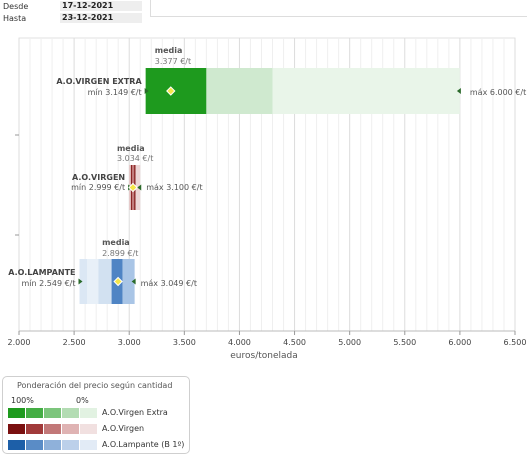 This screenshot has width=527, height=458. Describe the element at coordinates (515, 342) in the screenshot. I see `x-tick-label: 6.500` at that location.